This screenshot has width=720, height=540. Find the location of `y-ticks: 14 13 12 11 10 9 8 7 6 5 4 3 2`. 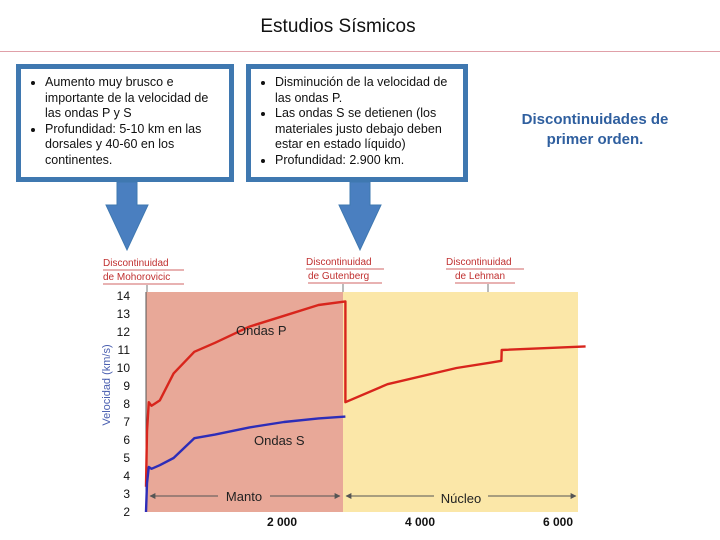

y-ticks: 14 13 12 11 10 9 8 7 6 5 4 3 2 is located at coordinates (124, 404).